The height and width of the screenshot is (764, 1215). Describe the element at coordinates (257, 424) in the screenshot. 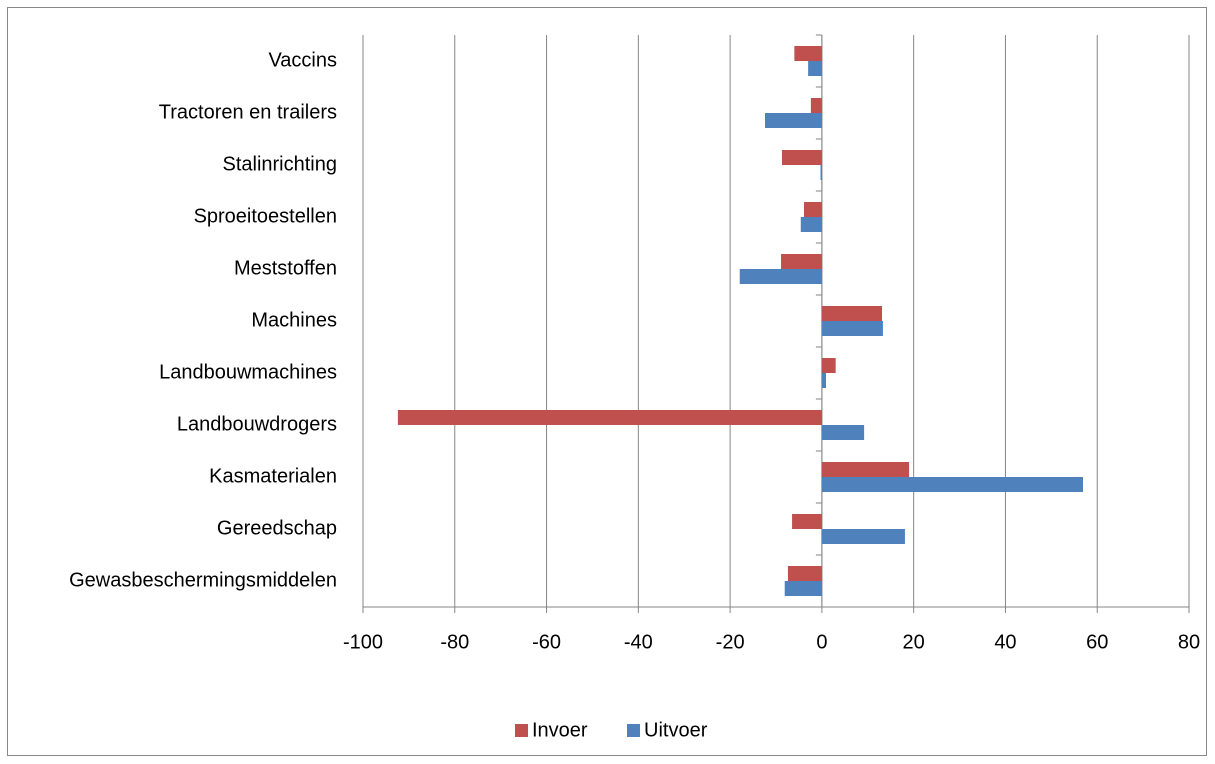

I see `y-tick-label: Landbouwdrogers` at that location.